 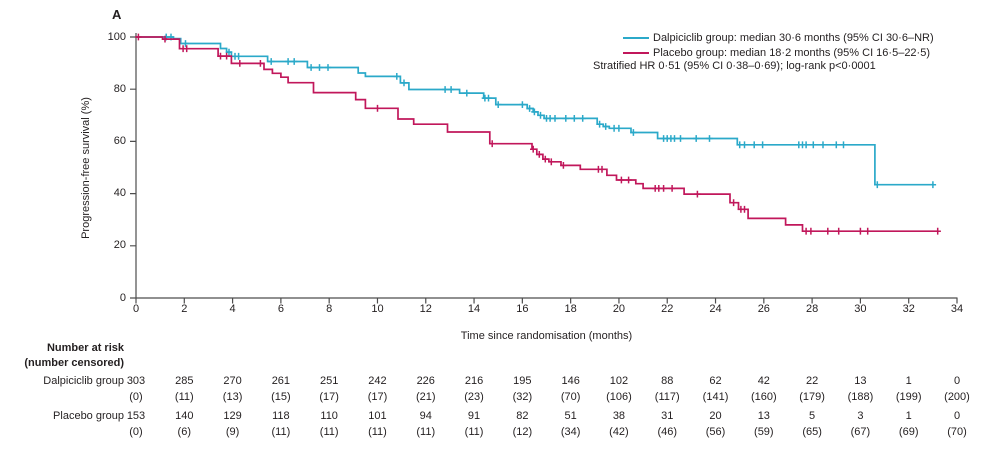 What do you see at coordinates (329, 416) in the screenshot?
I see `risk-at-risk-cell: 110` at bounding box center [329, 416].